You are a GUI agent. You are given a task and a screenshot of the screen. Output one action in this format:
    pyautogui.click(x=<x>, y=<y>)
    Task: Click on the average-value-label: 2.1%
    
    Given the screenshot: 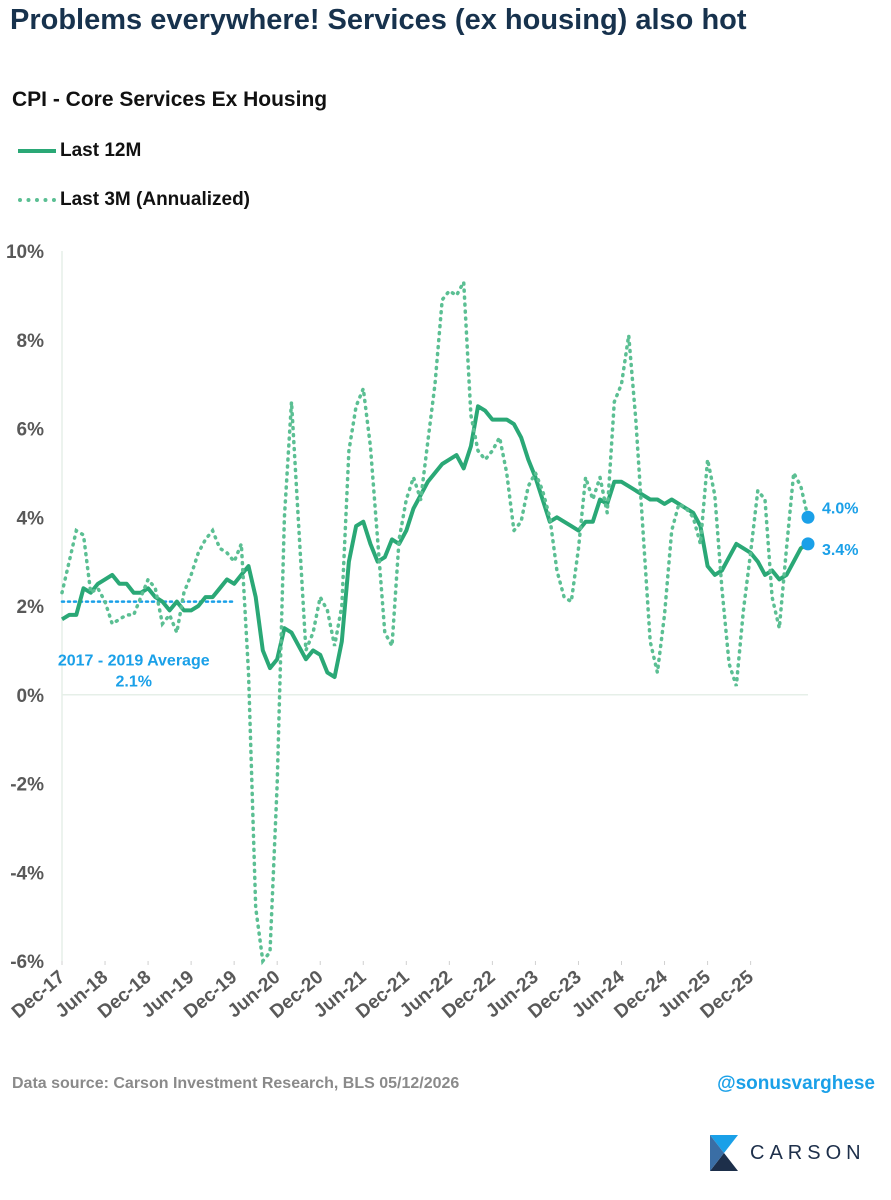 What is the action you would take?
    pyautogui.click(x=133, y=682)
    